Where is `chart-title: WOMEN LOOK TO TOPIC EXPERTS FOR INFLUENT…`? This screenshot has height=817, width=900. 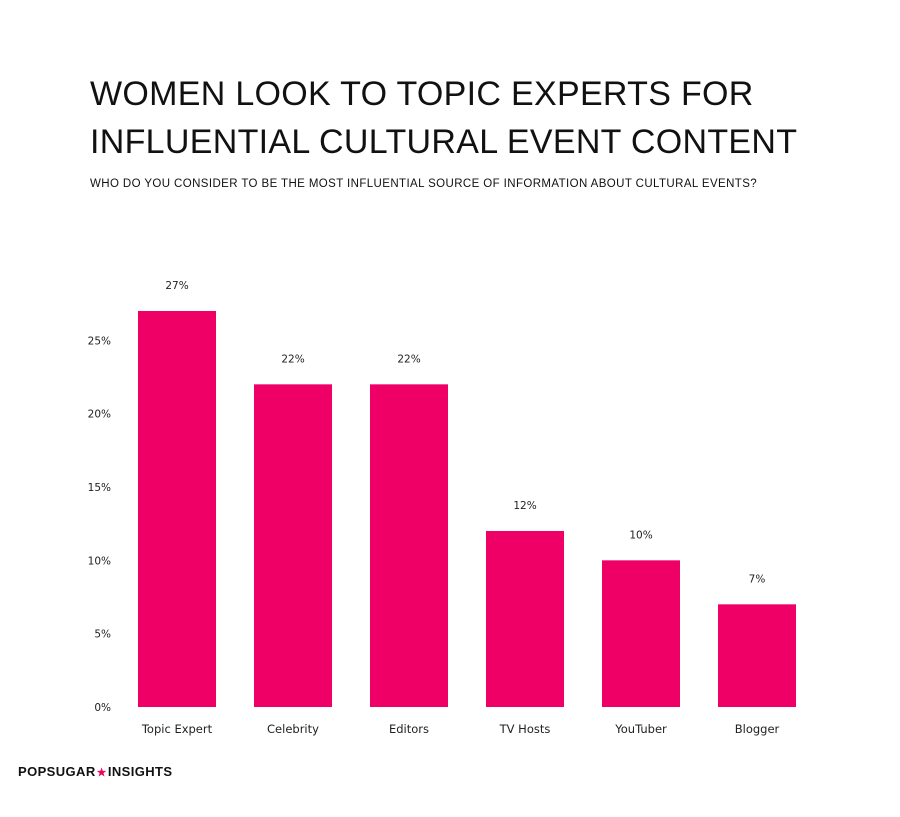 chart-title: WOMEN LOOK TO TOPIC EXPERTS FOR INFLUENT… is located at coordinates (480, 118).